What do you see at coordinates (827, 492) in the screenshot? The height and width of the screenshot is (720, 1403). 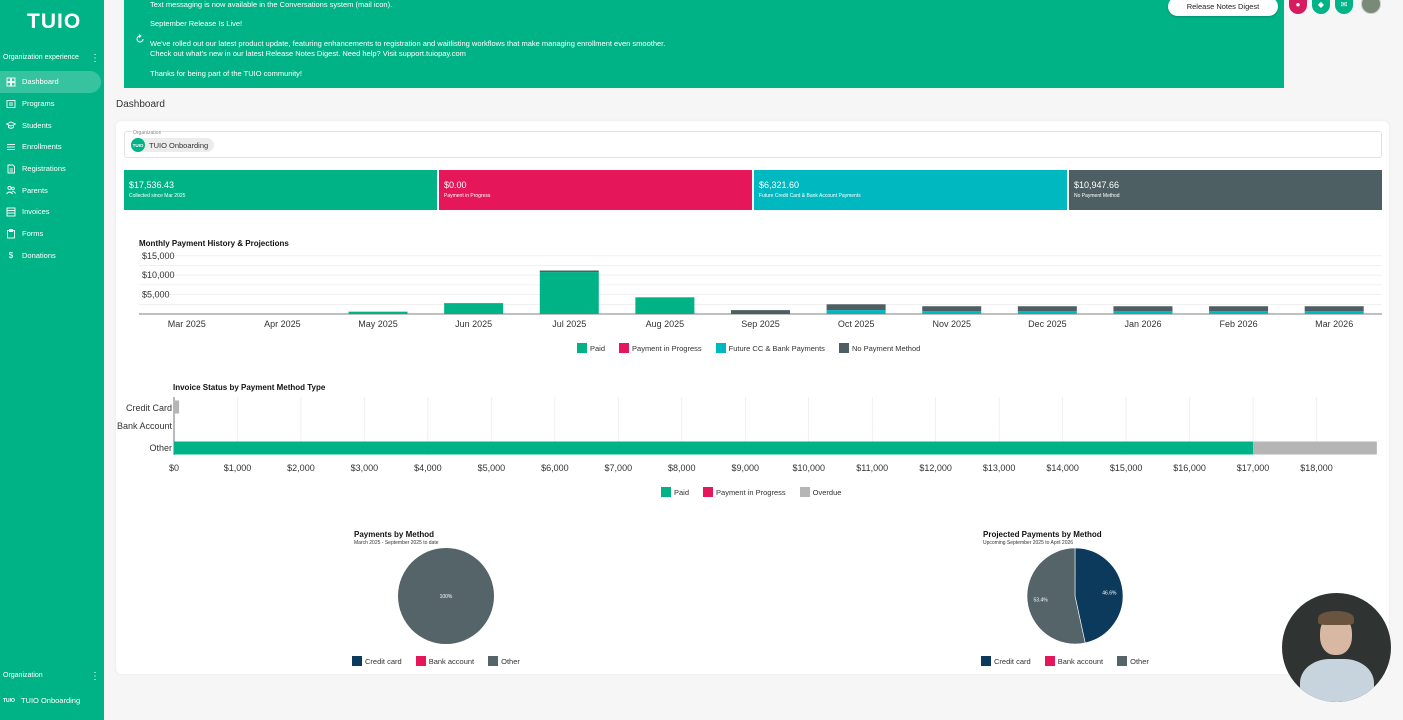 I see `legend-label: Overdue` at bounding box center [827, 492].